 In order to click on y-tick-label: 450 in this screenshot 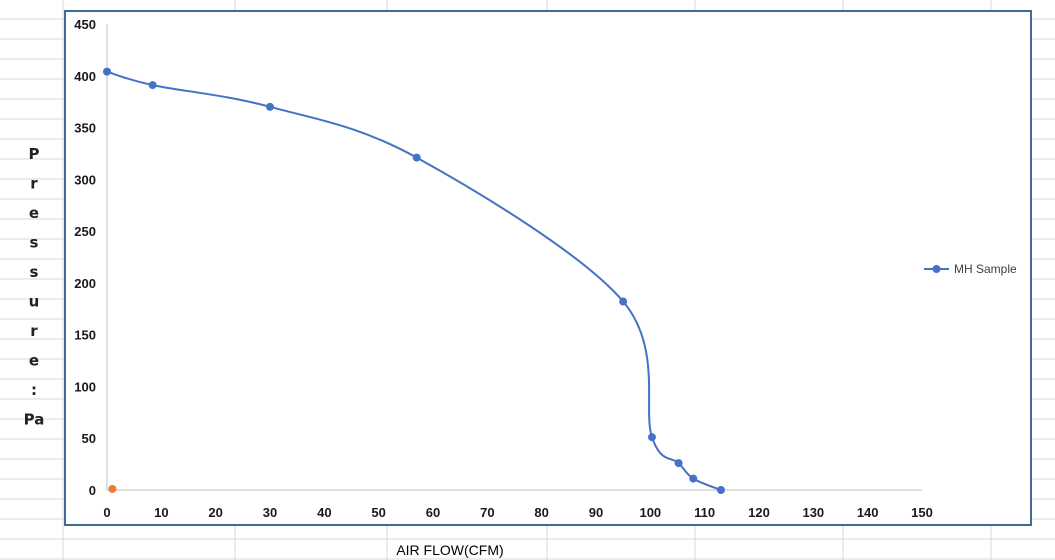, I will do `click(85, 24)`.